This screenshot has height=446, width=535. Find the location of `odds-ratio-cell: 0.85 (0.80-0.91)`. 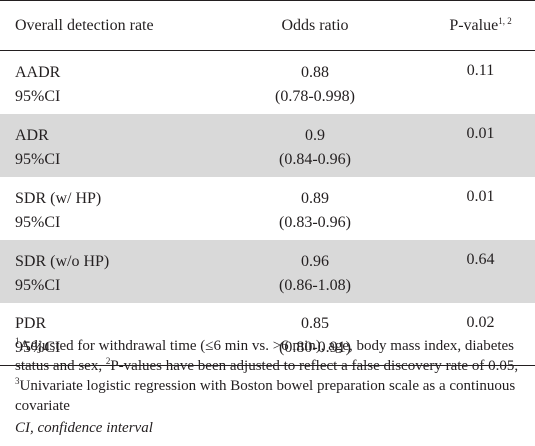

odds-ratio-cell: 0.85 (0.80-0.91) is located at coordinates (315, 334).